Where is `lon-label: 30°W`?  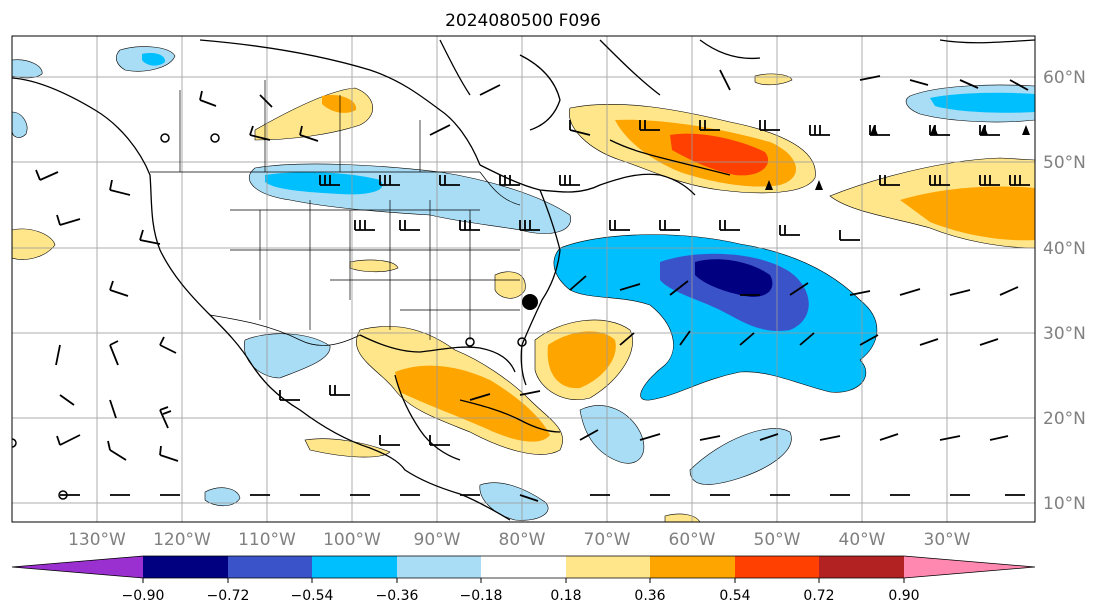 lon-label: 30°W is located at coordinates (947, 540).